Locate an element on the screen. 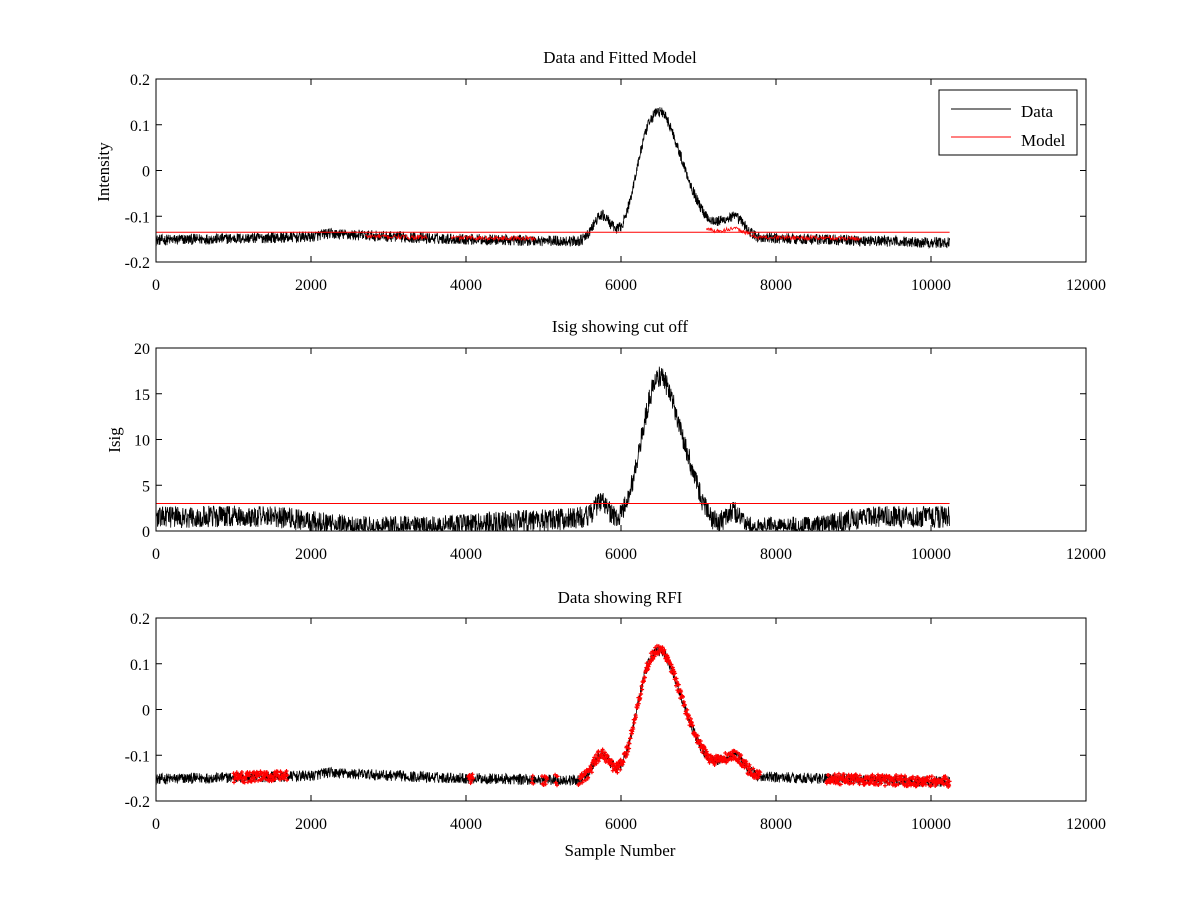 The width and height of the screenshot is (1200, 900). panel-2-series-group is located at coordinates (553, 448).